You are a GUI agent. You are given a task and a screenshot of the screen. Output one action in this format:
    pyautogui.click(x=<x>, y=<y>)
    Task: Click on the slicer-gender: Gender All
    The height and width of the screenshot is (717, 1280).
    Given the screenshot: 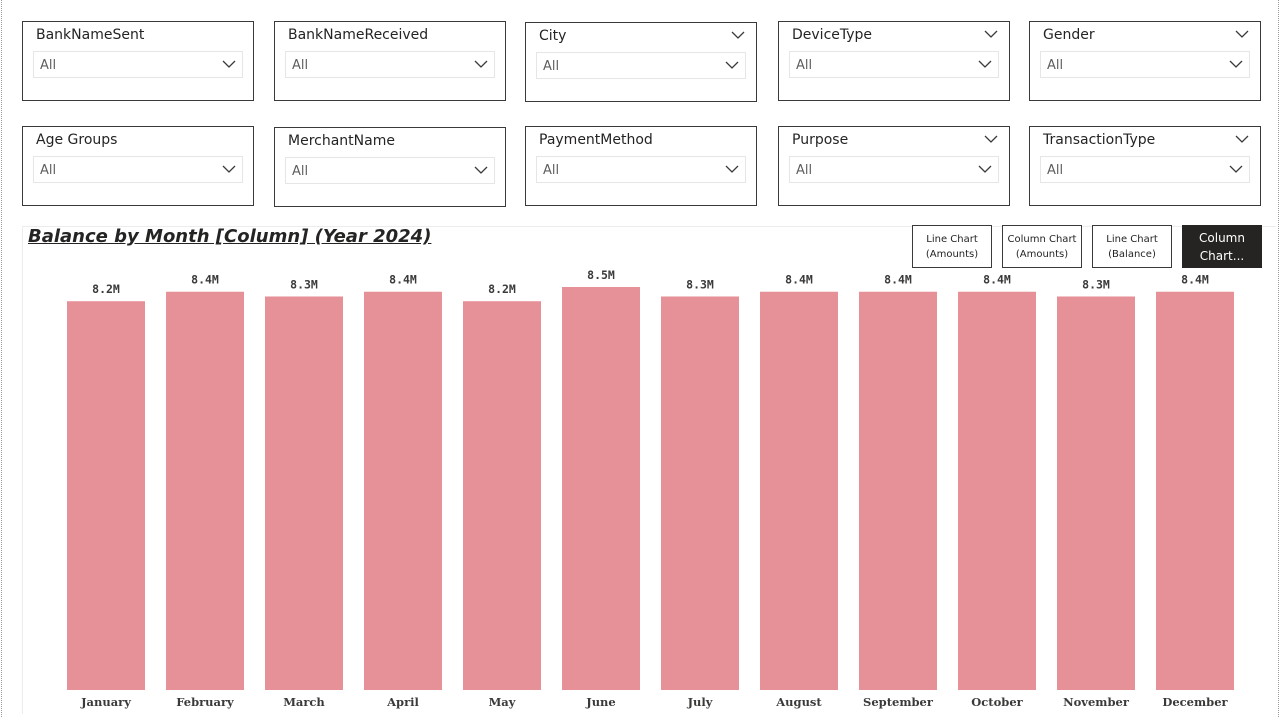 What is the action you would take?
    pyautogui.click(x=1145, y=61)
    